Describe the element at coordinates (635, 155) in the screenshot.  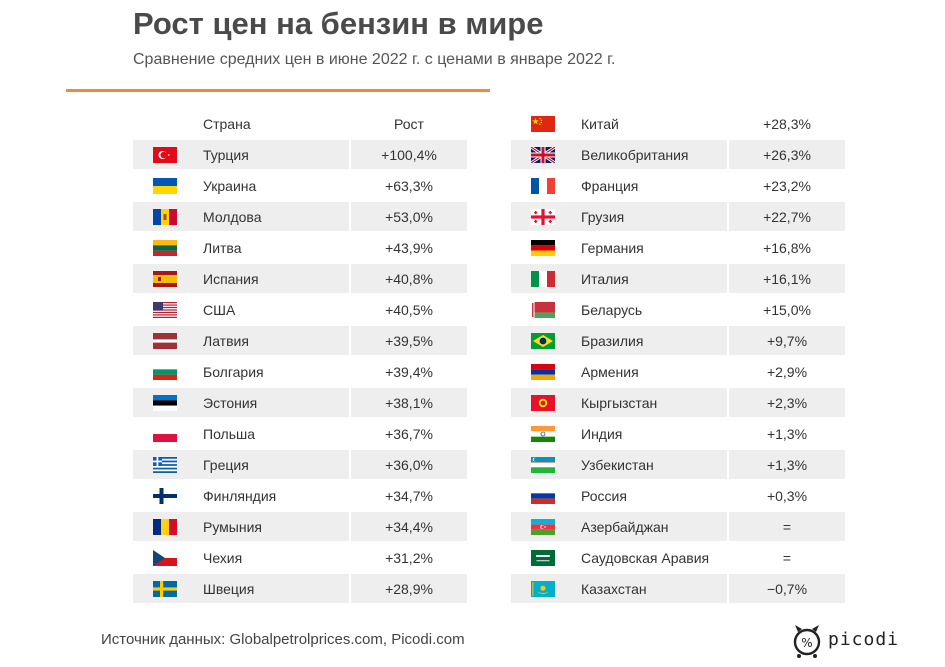
I see `country-name: Великобритания` at that location.